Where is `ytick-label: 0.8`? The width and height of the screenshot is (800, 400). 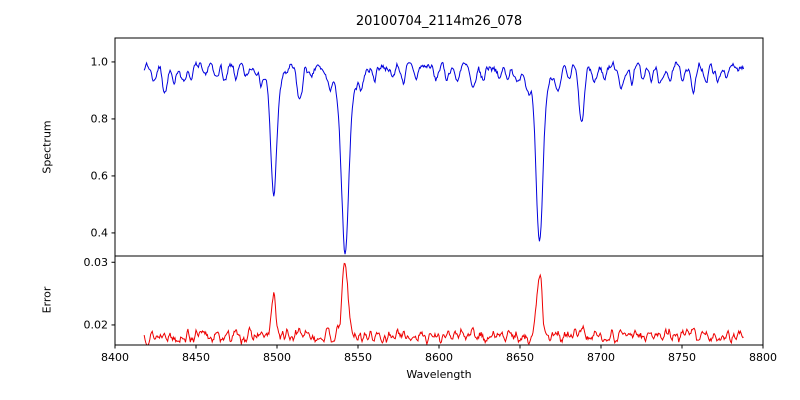
ytick-label: 0.8 is located at coordinates (100, 118).